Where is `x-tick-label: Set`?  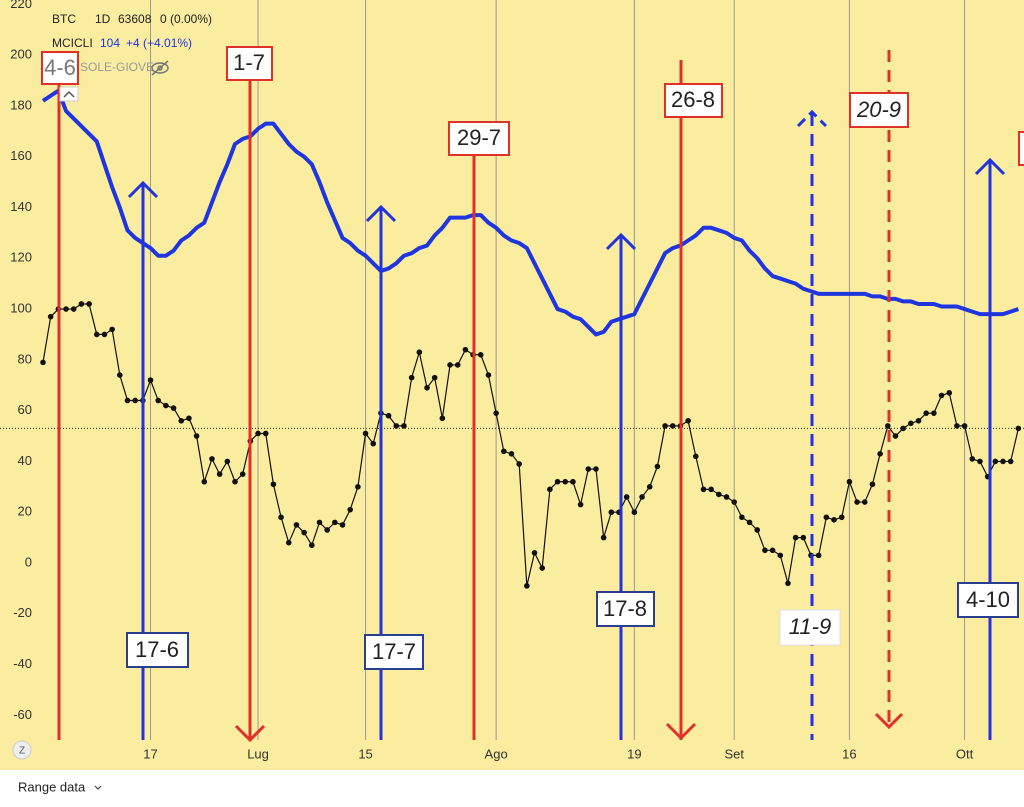 x-tick-label: Set is located at coordinates (734, 753).